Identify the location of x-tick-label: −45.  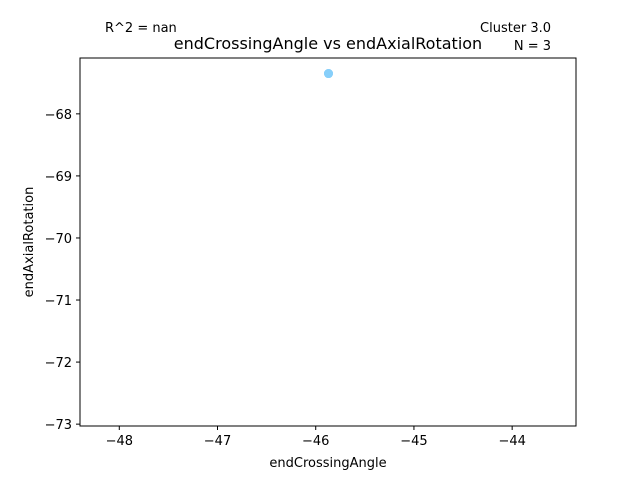
(413, 441).